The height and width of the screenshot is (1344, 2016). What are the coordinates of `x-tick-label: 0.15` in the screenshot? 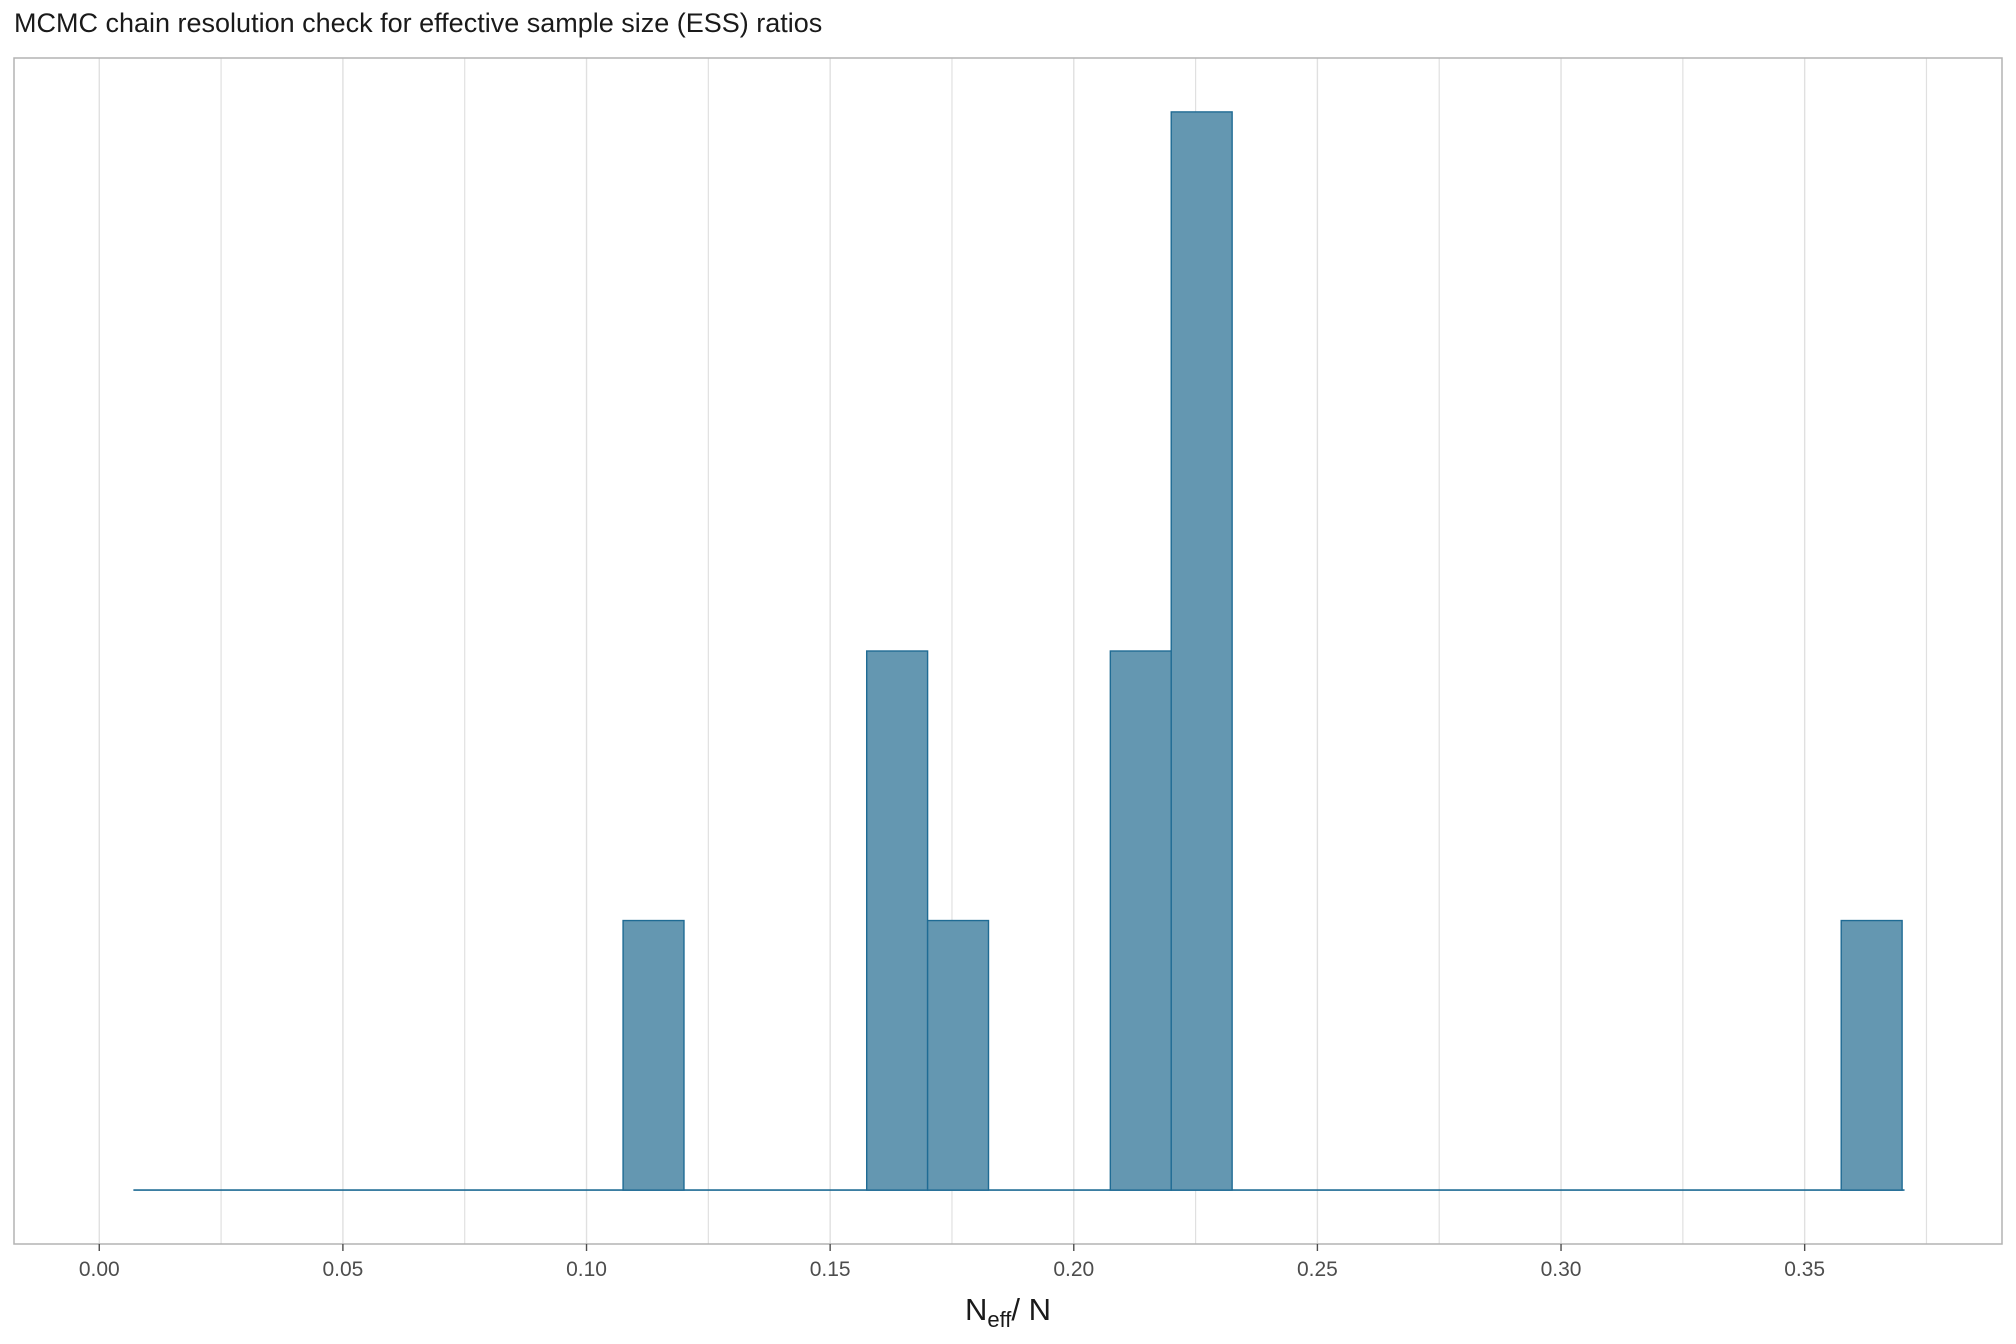 It's located at (830, 1269).